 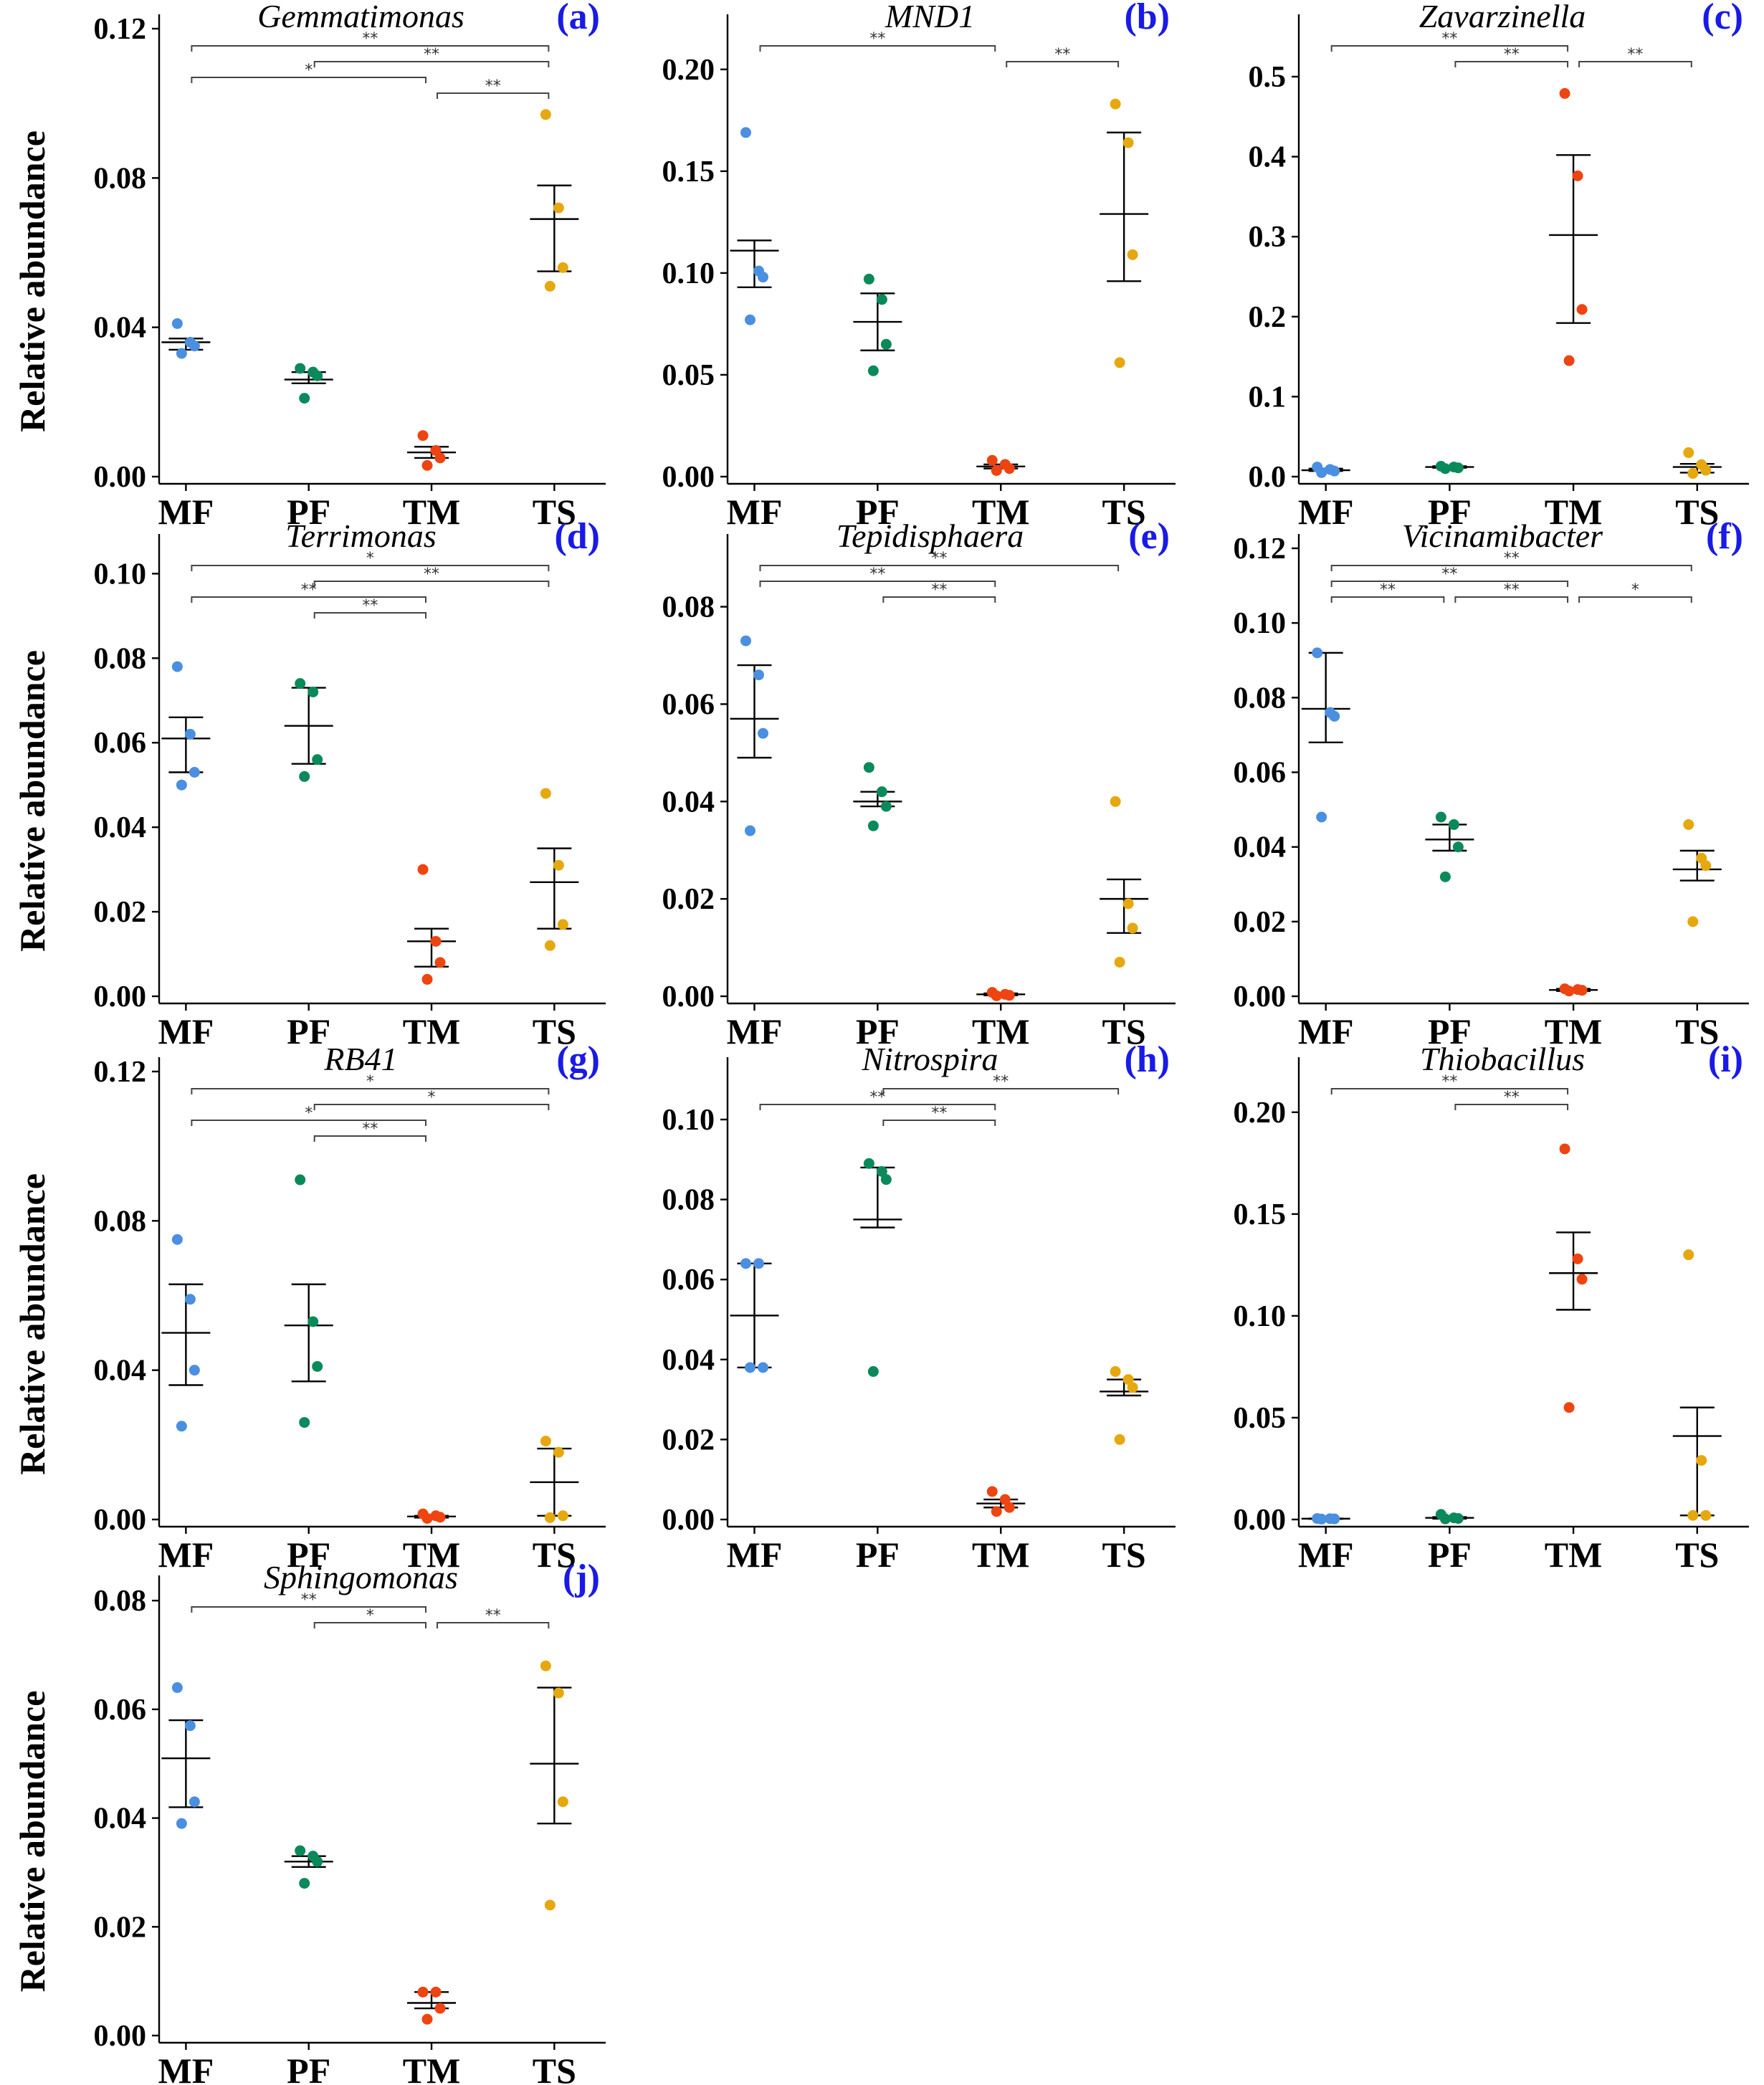 I want to click on panel-title: Gemmatimonas, so click(x=361, y=17).